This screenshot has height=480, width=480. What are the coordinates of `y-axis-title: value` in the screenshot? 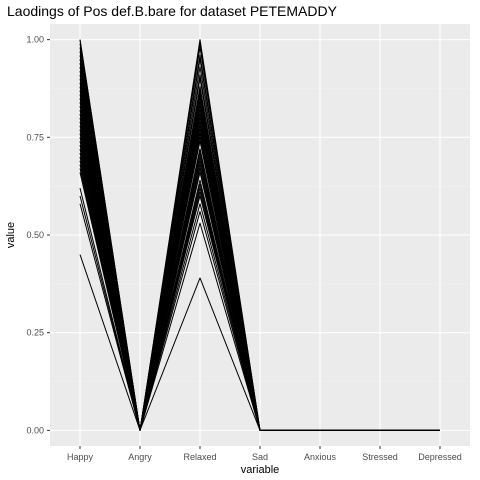 It's located at (11, 235).